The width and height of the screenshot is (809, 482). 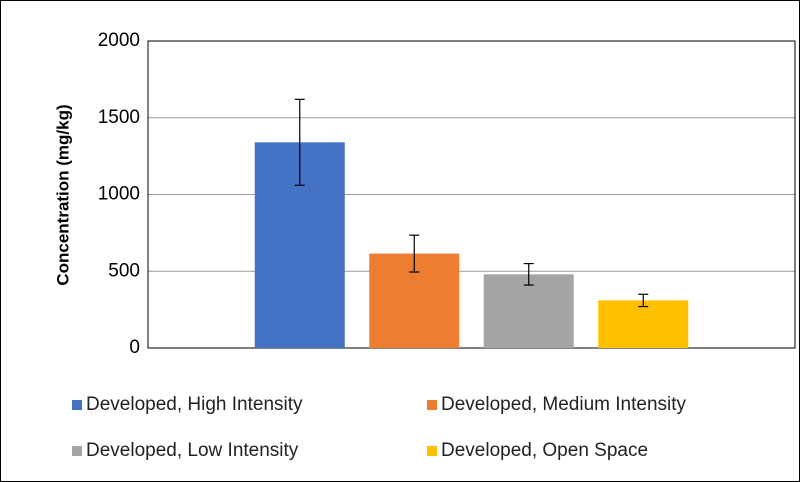 I want to click on y-tick-label: 1000, so click(x=119, y=194).